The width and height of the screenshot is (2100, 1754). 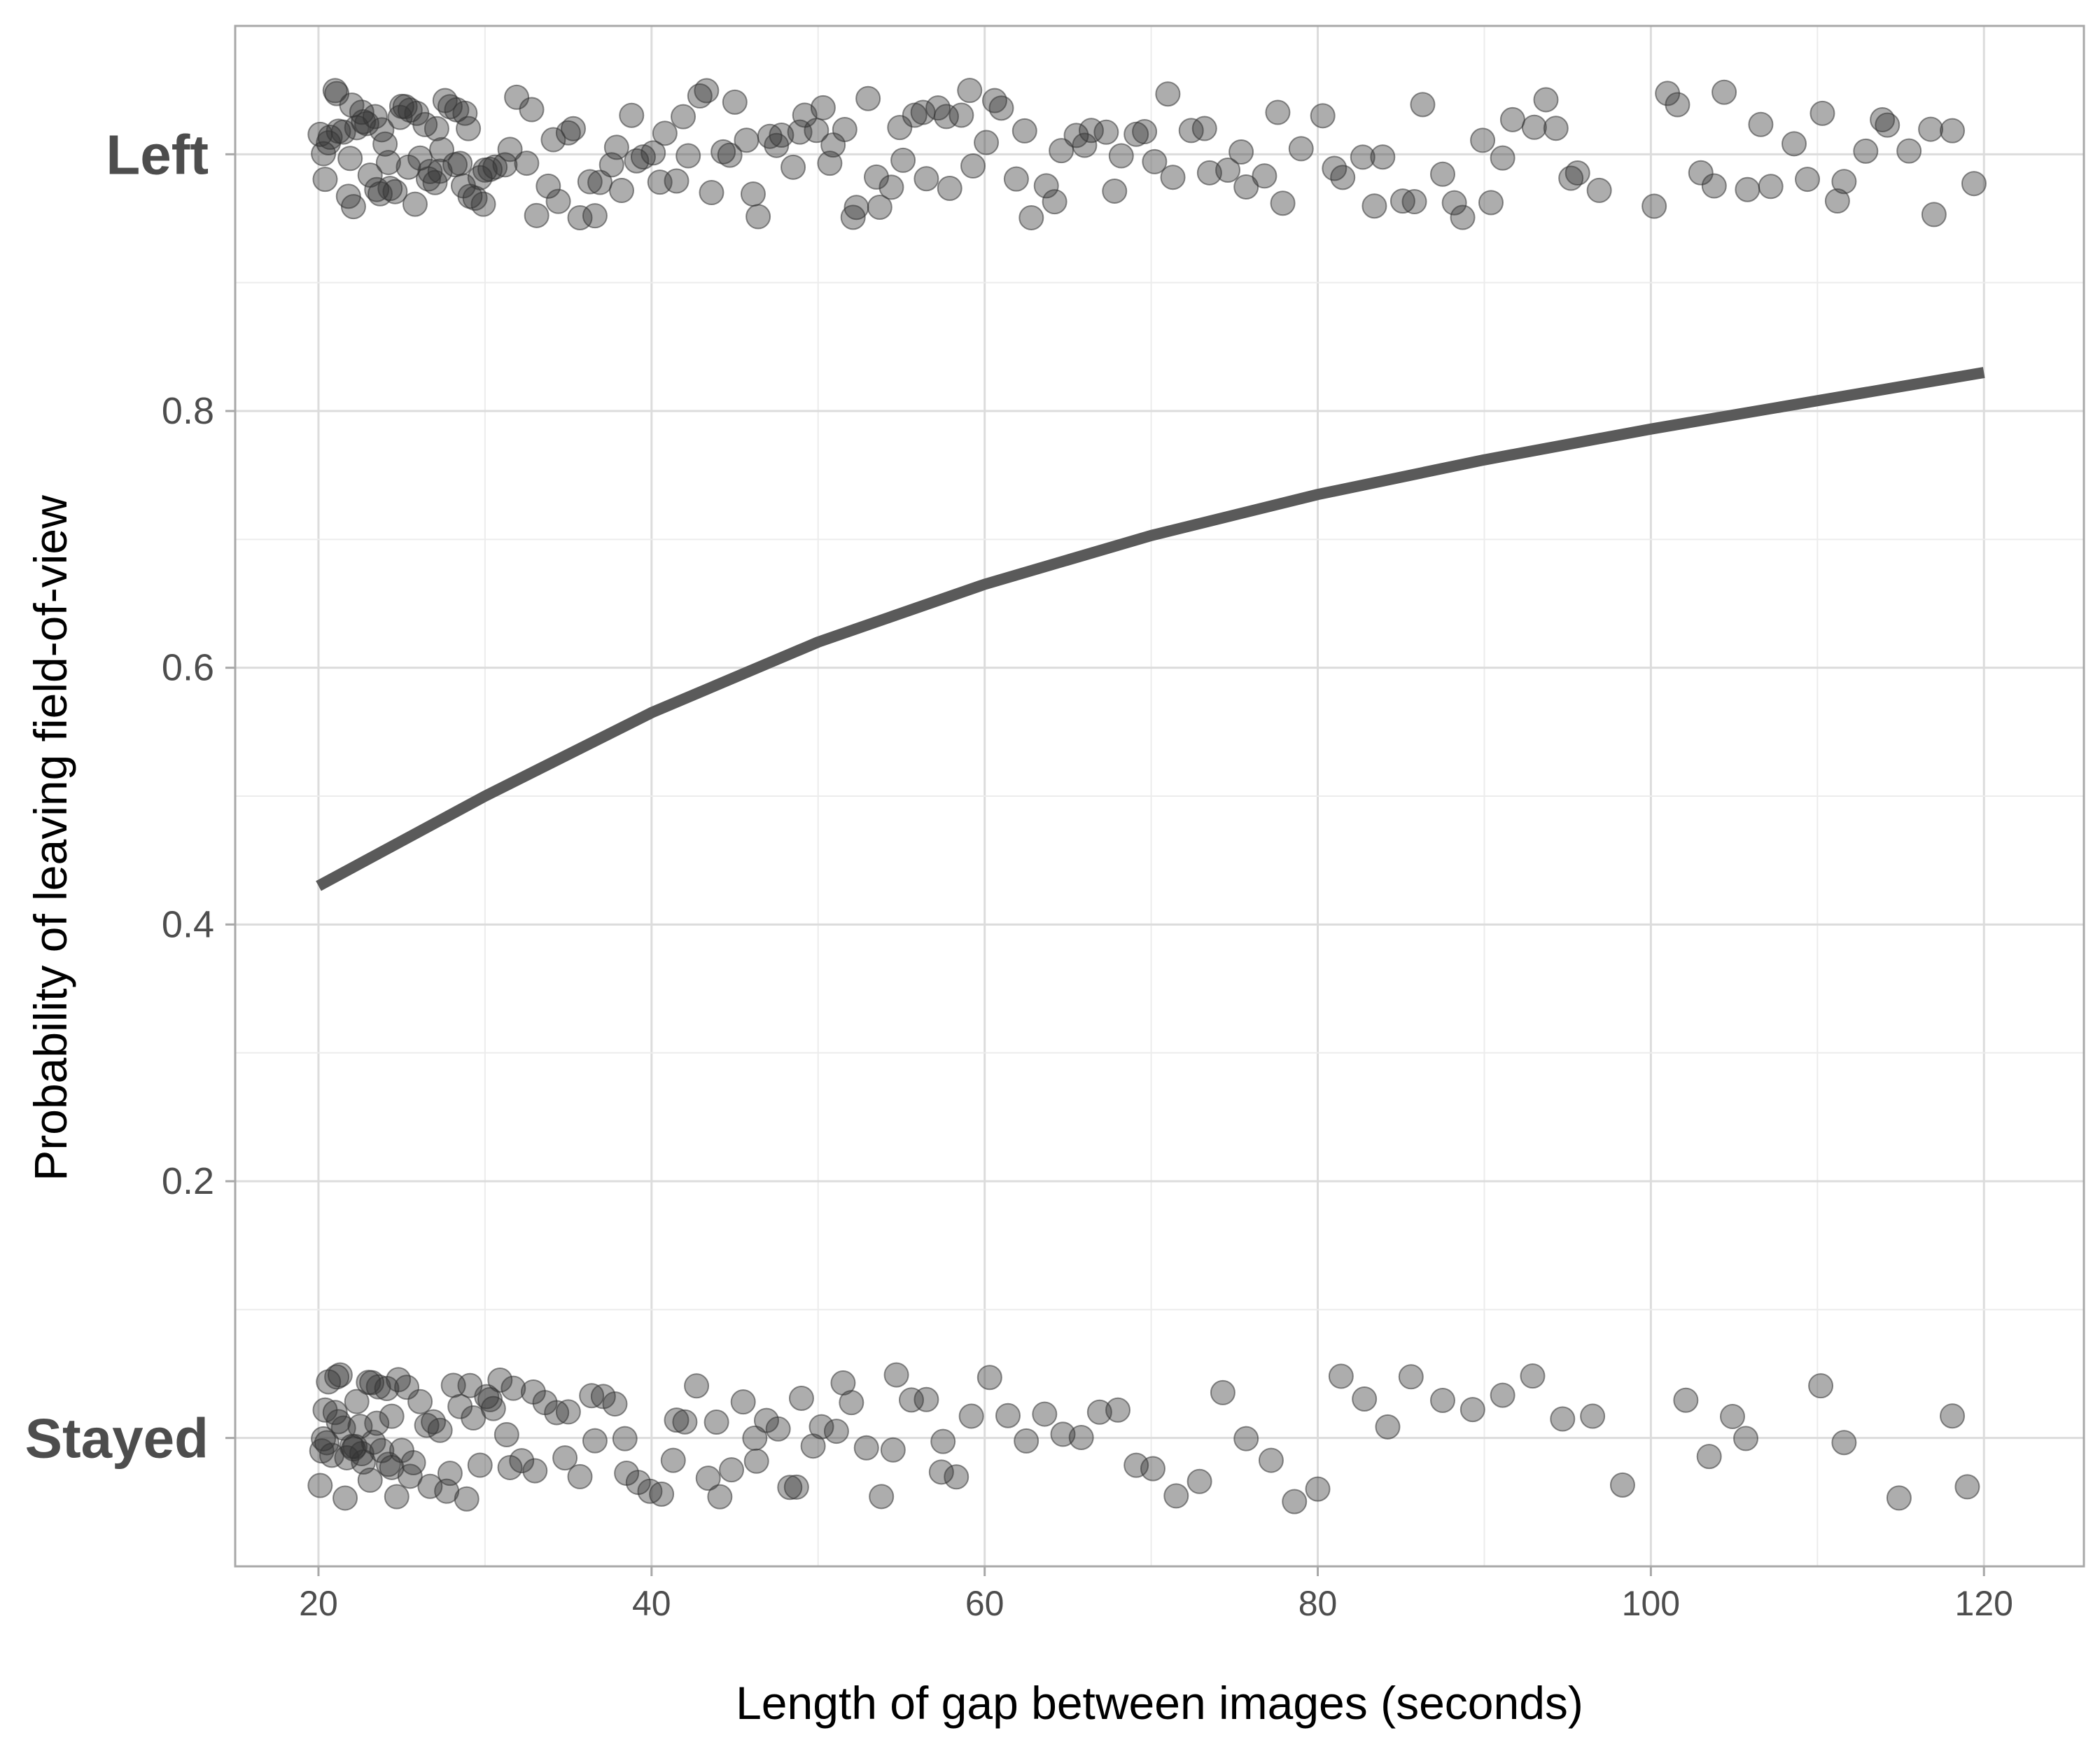 What do you see at coordinates (1984, 1603) in the screenshot?
I see `x-tick-label: 120` at bounding box center [1984, 1603].